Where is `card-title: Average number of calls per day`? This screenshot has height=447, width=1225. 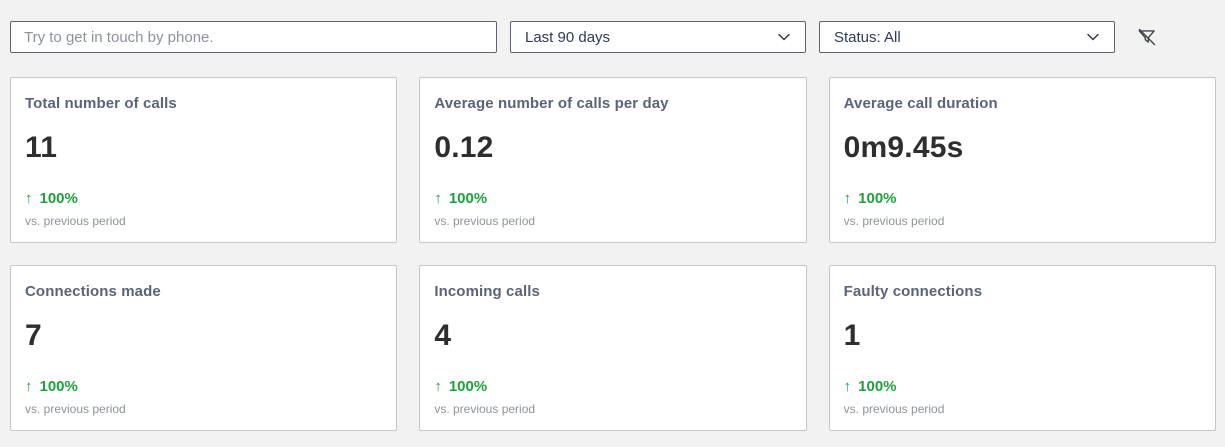
card-title: Average number of calls per day is located at coordinates (551, 103).